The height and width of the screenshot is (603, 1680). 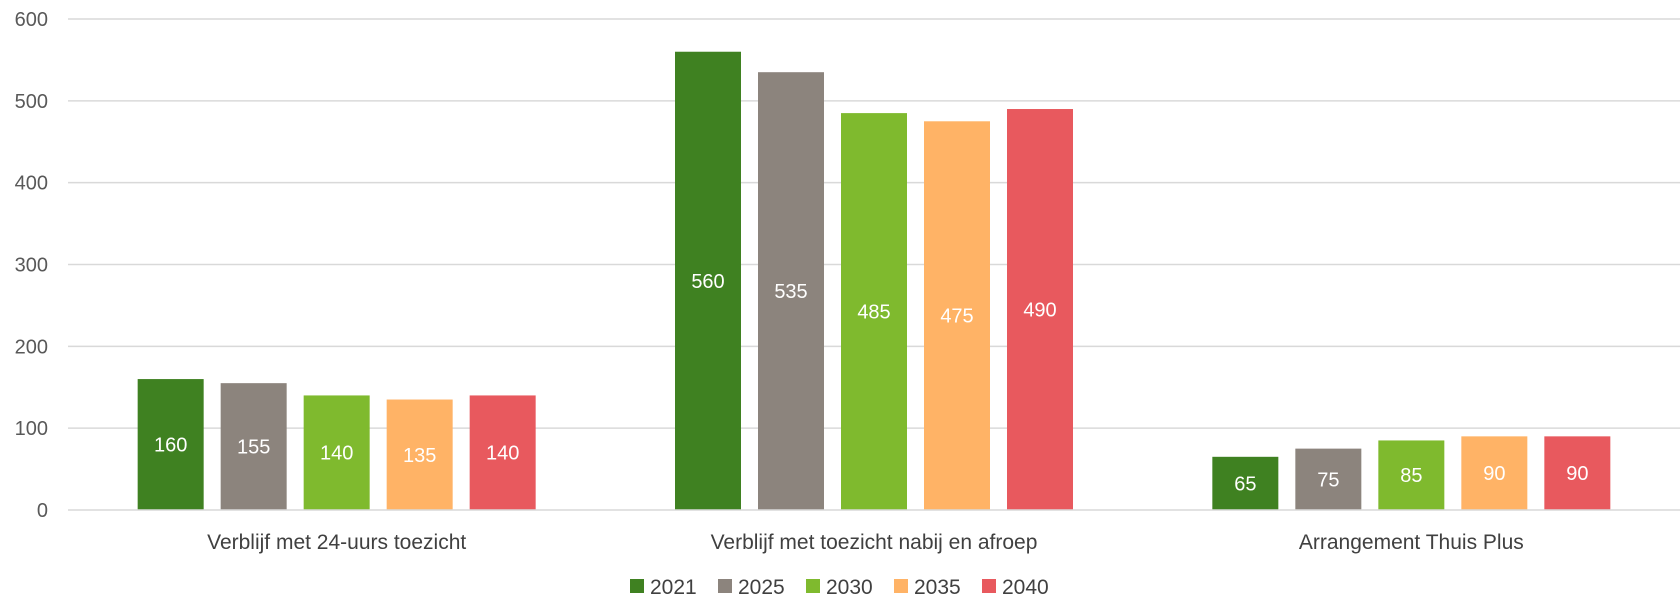 I want to click on y-tick-label: 500, so click(x=31, y=102).